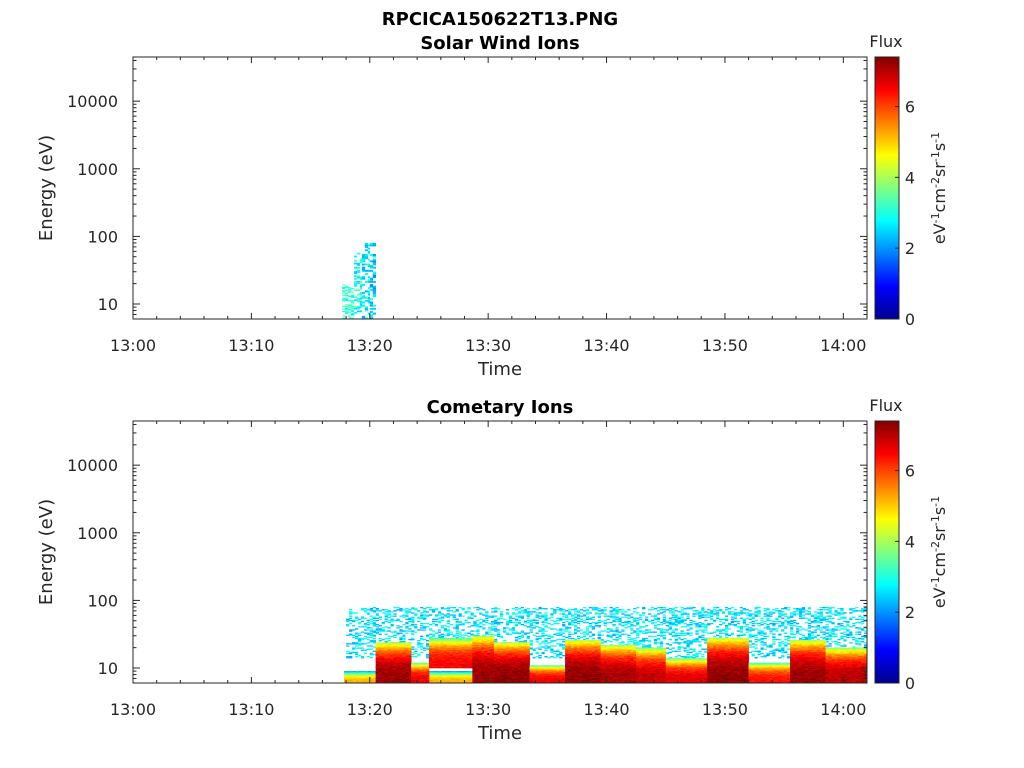 This screenshot has width=1024, height=768. Describe the element at coordinates (843, 345) in the screenshot. I see `x-tick-label: 14:00` at that location.